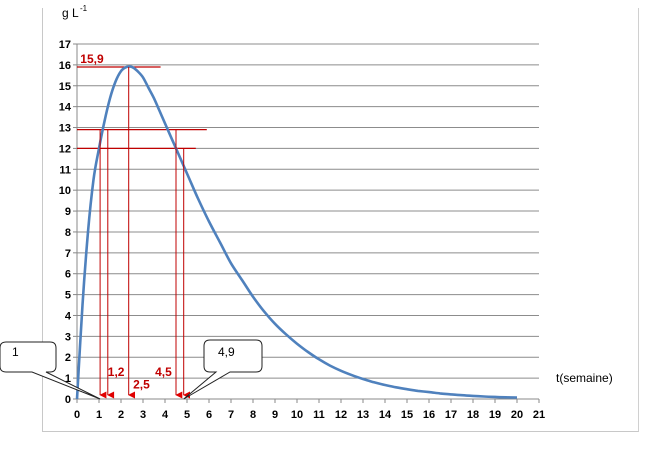 The width and height of the screenshot is (651, 453). What do you see at coordinates (144, 232) in the screenshot?
I see `drop-lines` at bounding box center [144, 232].